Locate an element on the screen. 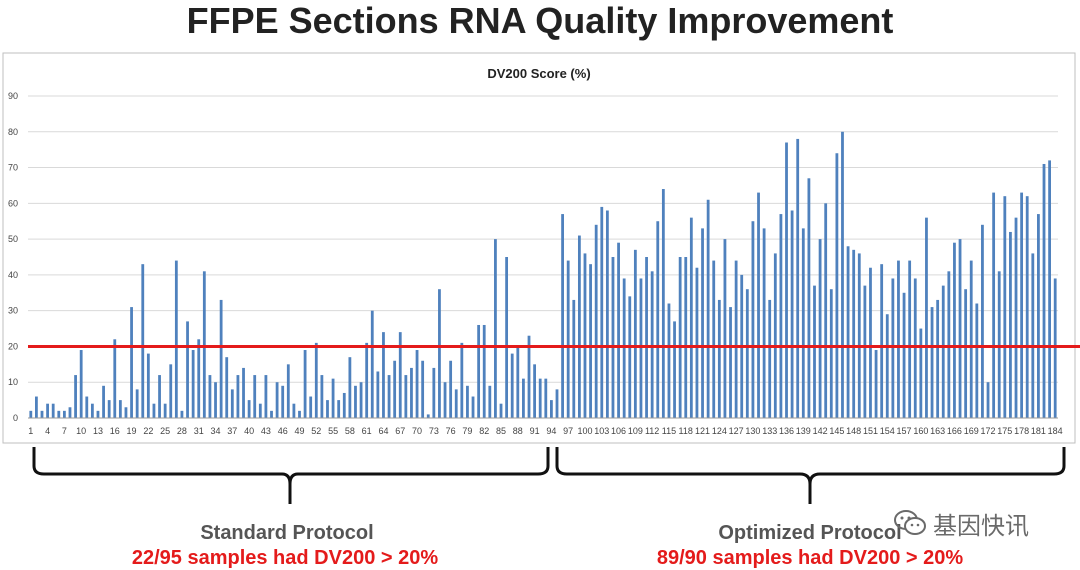 This screenshot has width=1080, height=570. standard-protocol-stat: 22/95 samples had DV200 > 20% is located at coordinates (285, 558).